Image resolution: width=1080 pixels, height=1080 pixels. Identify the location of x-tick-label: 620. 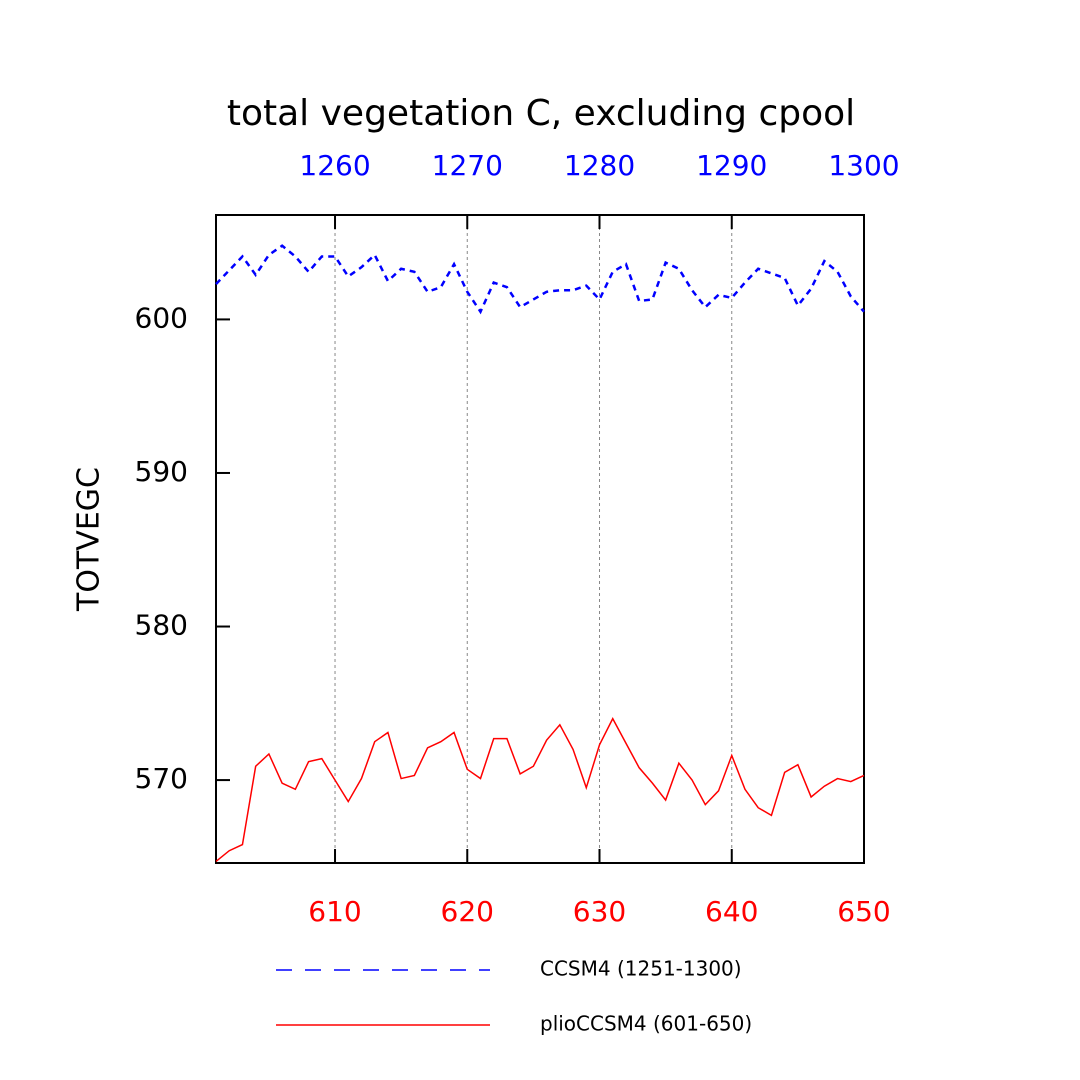
(467, 911).